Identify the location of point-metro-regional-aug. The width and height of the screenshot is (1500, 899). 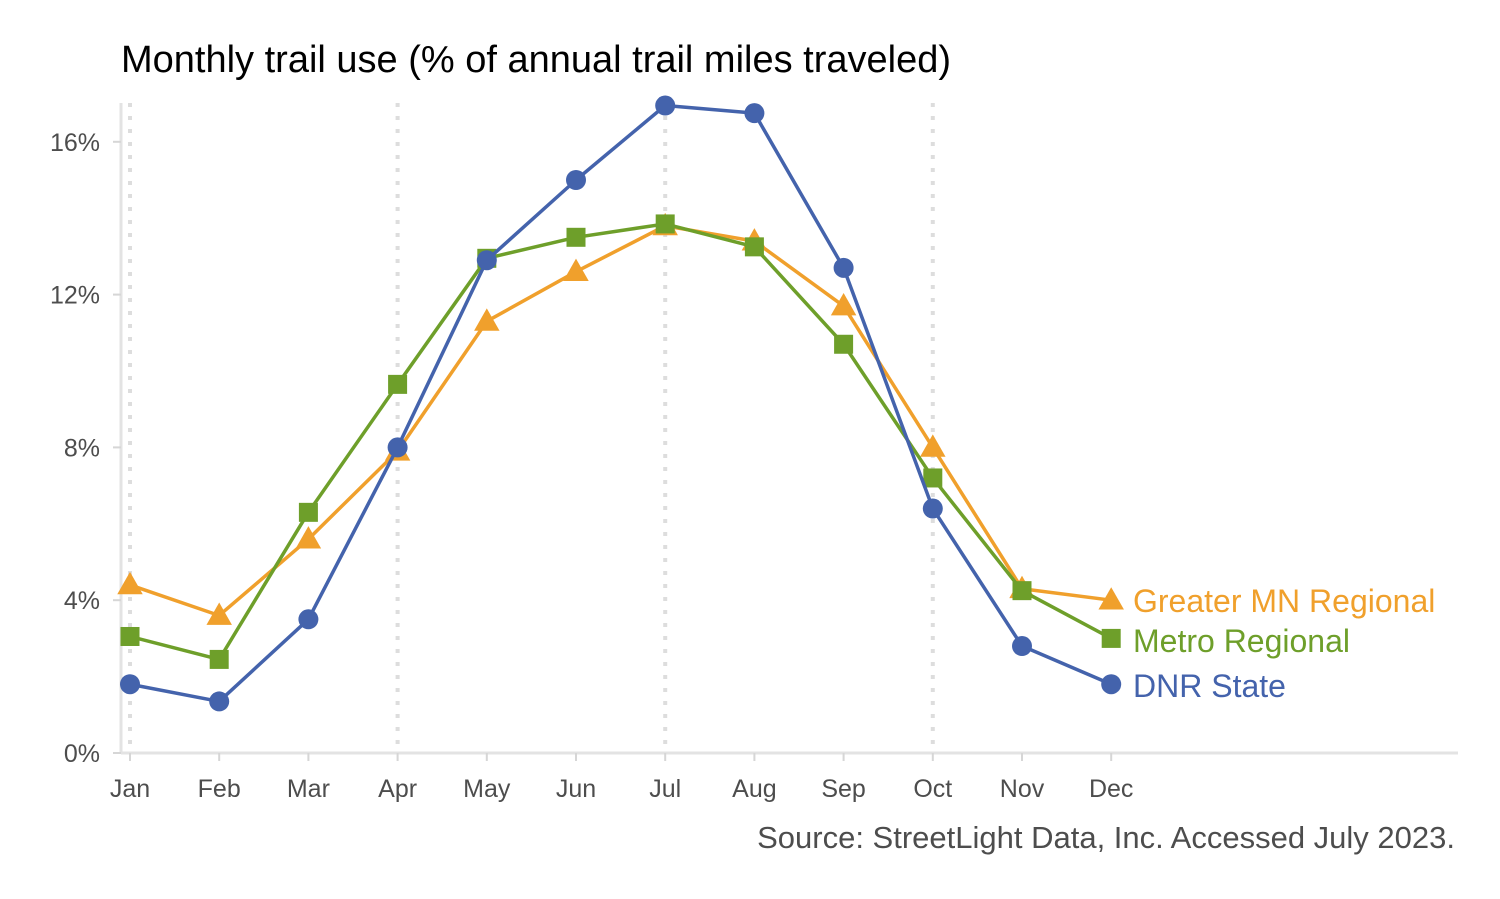
(754, 247).